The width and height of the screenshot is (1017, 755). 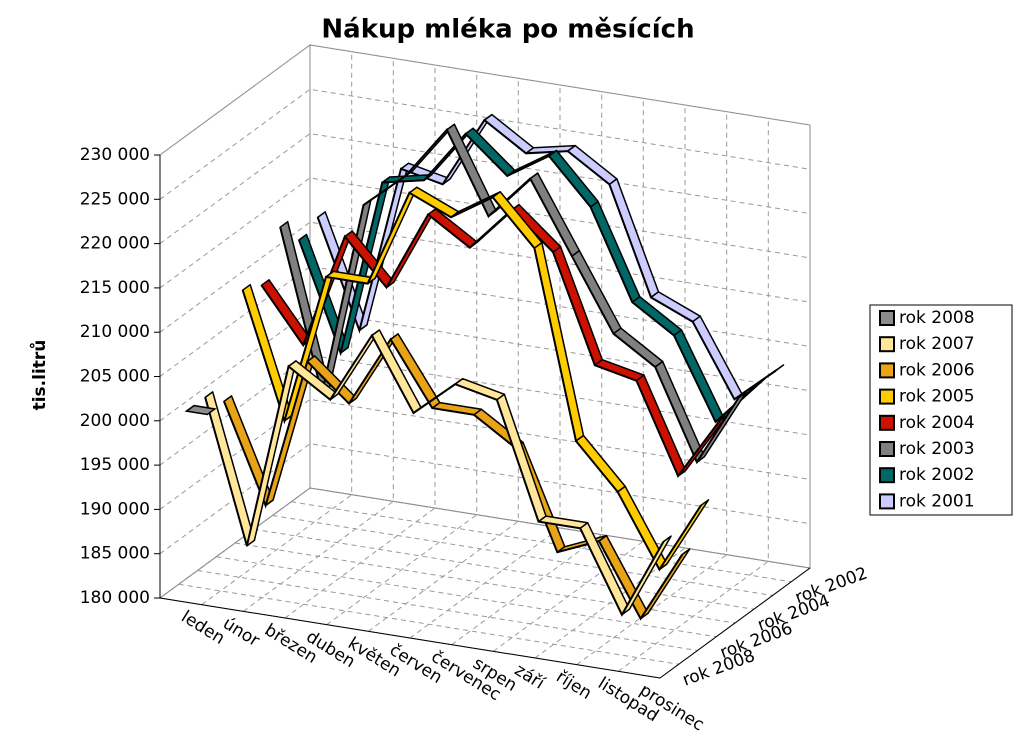 What do you see at coordinates (937, 501) in the screenshot?
I see `legend-label: rok 2001` at bounding box center [937, 501].